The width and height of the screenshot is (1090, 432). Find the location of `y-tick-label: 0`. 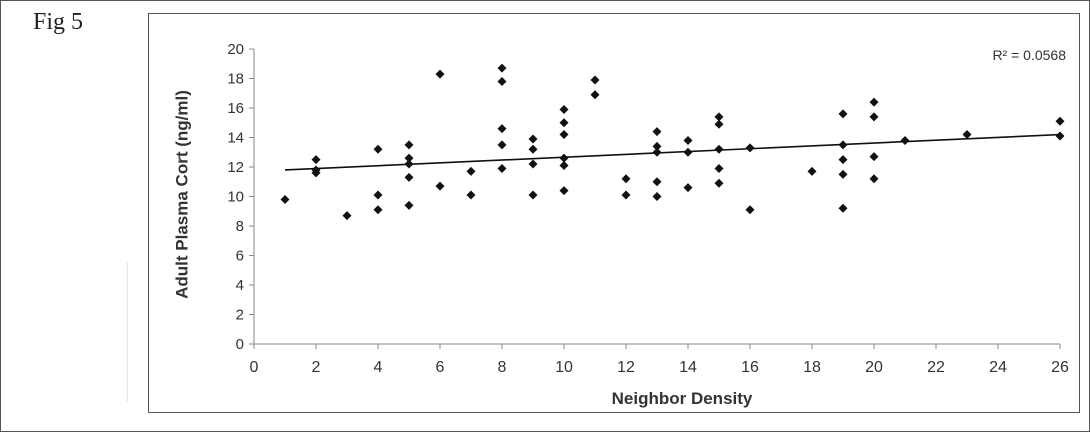

y-tick-label: 0 is located at coordinates (240, 344).